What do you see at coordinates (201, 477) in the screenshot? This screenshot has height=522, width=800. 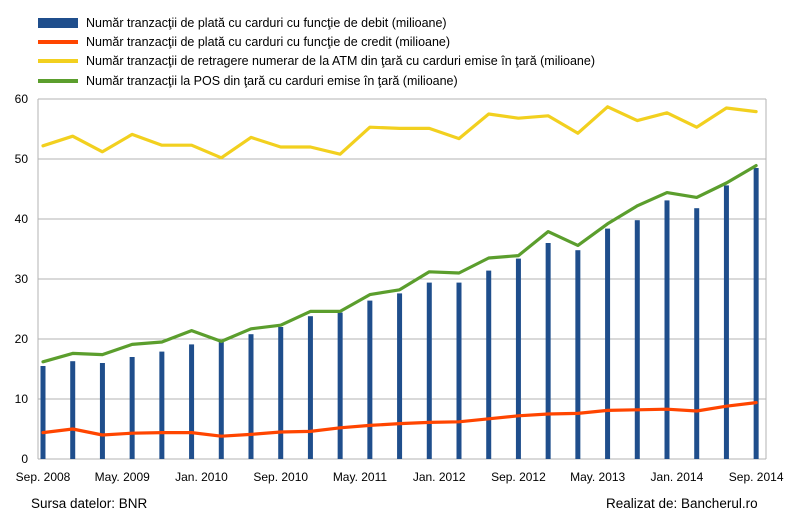 I see `x-tick-label: Jan. 2010` at bounding box center [201, 477].